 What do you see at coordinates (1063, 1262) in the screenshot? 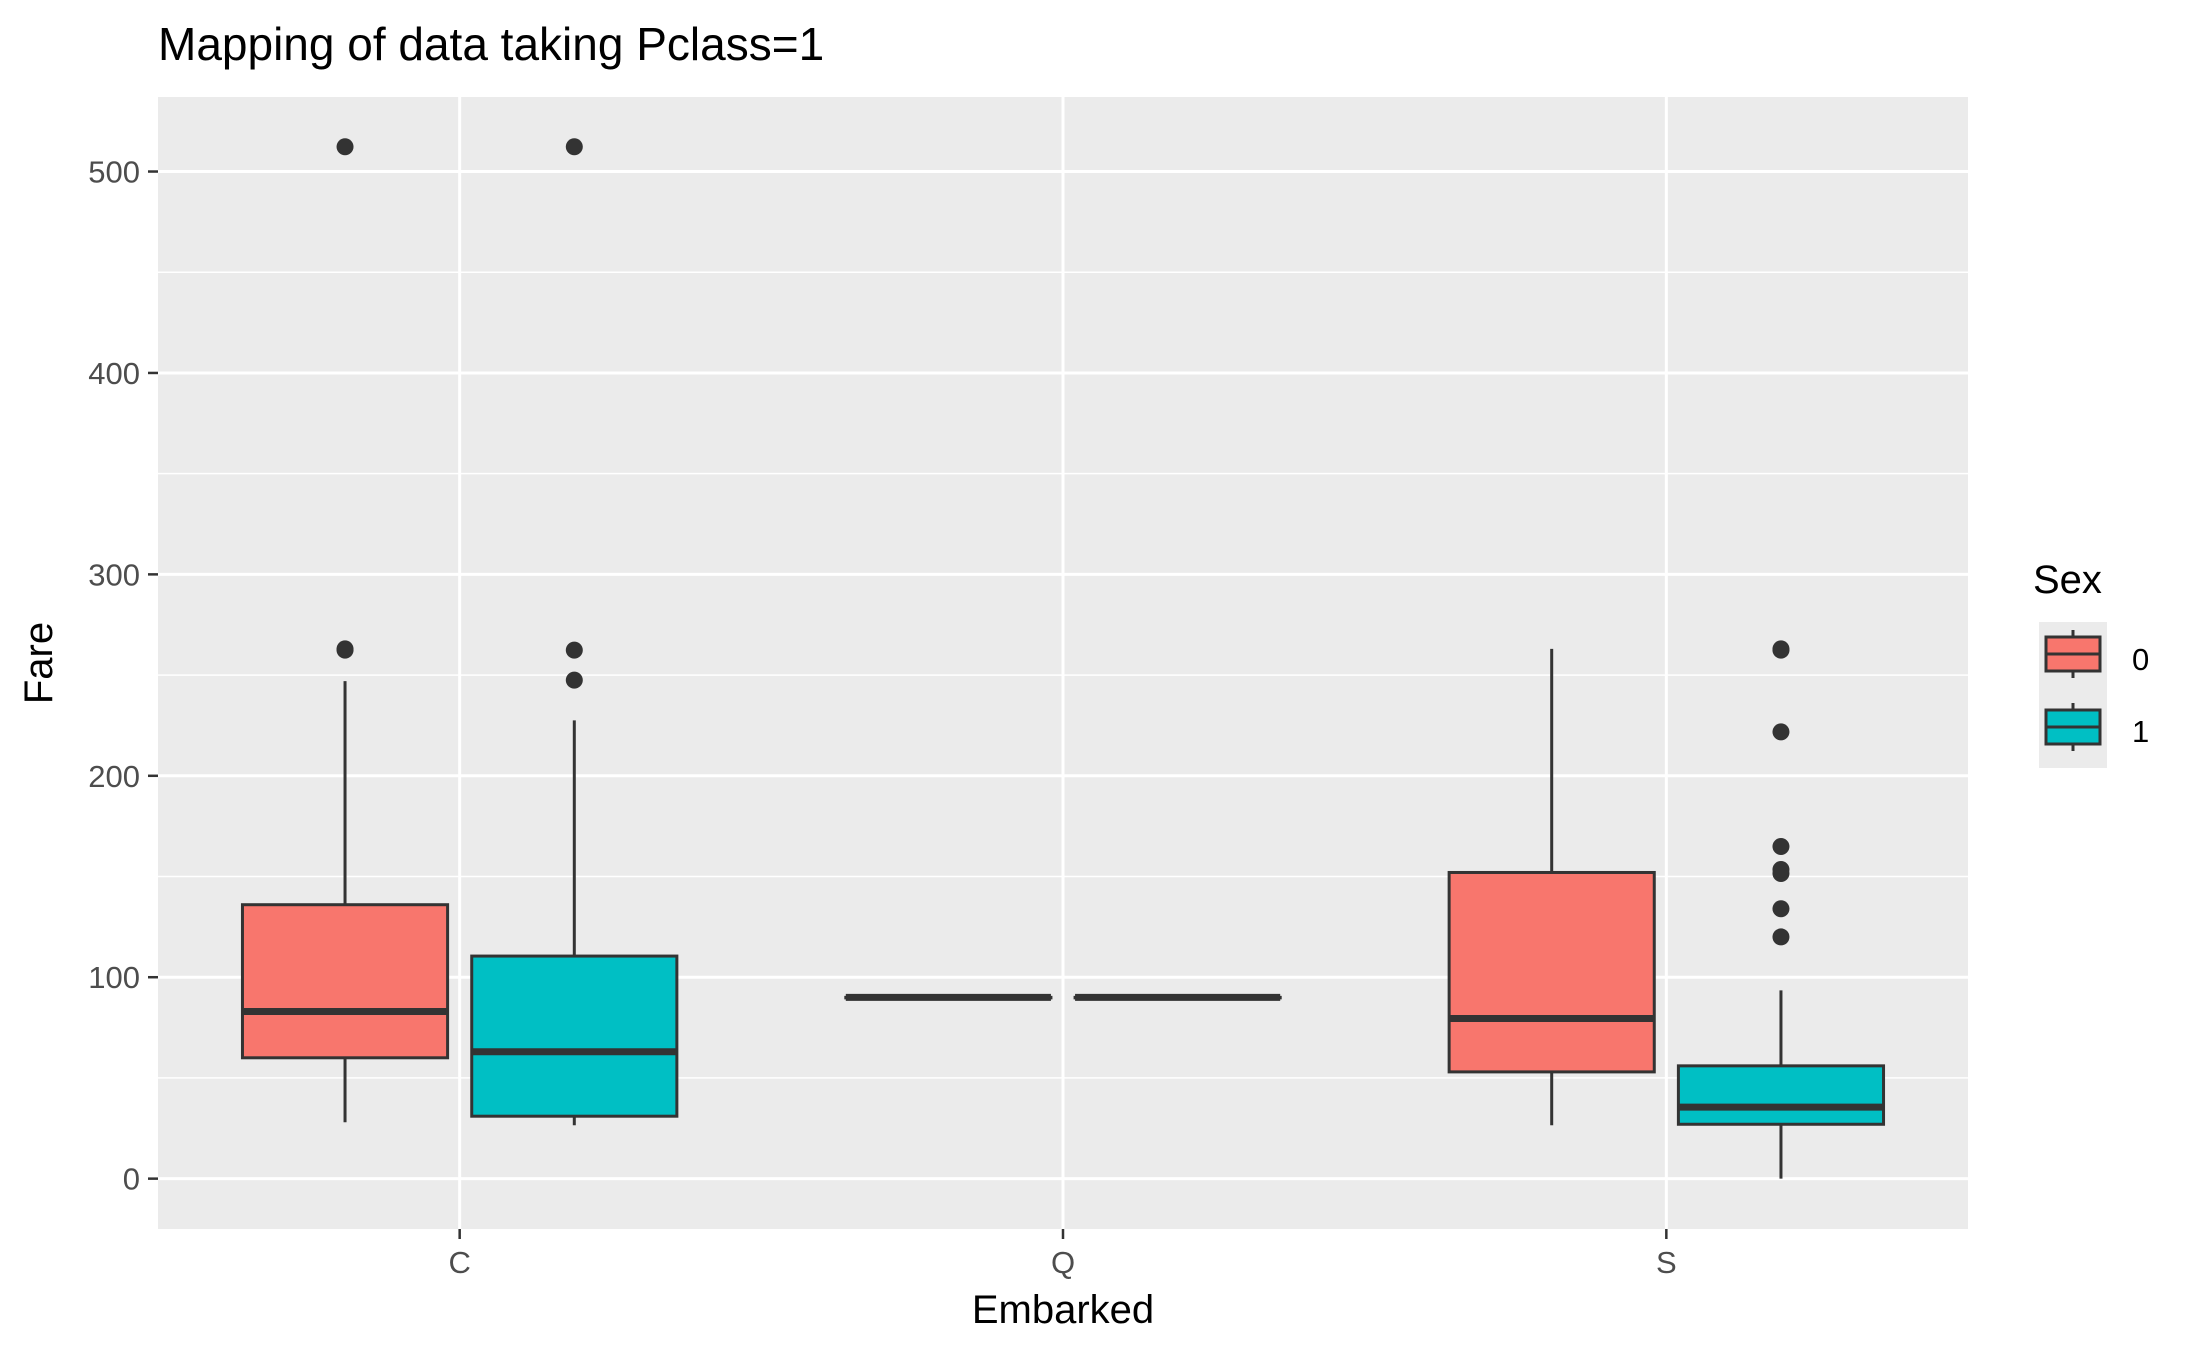
I see `x-tick-label: Q` at bounding box center [1063, 1262].